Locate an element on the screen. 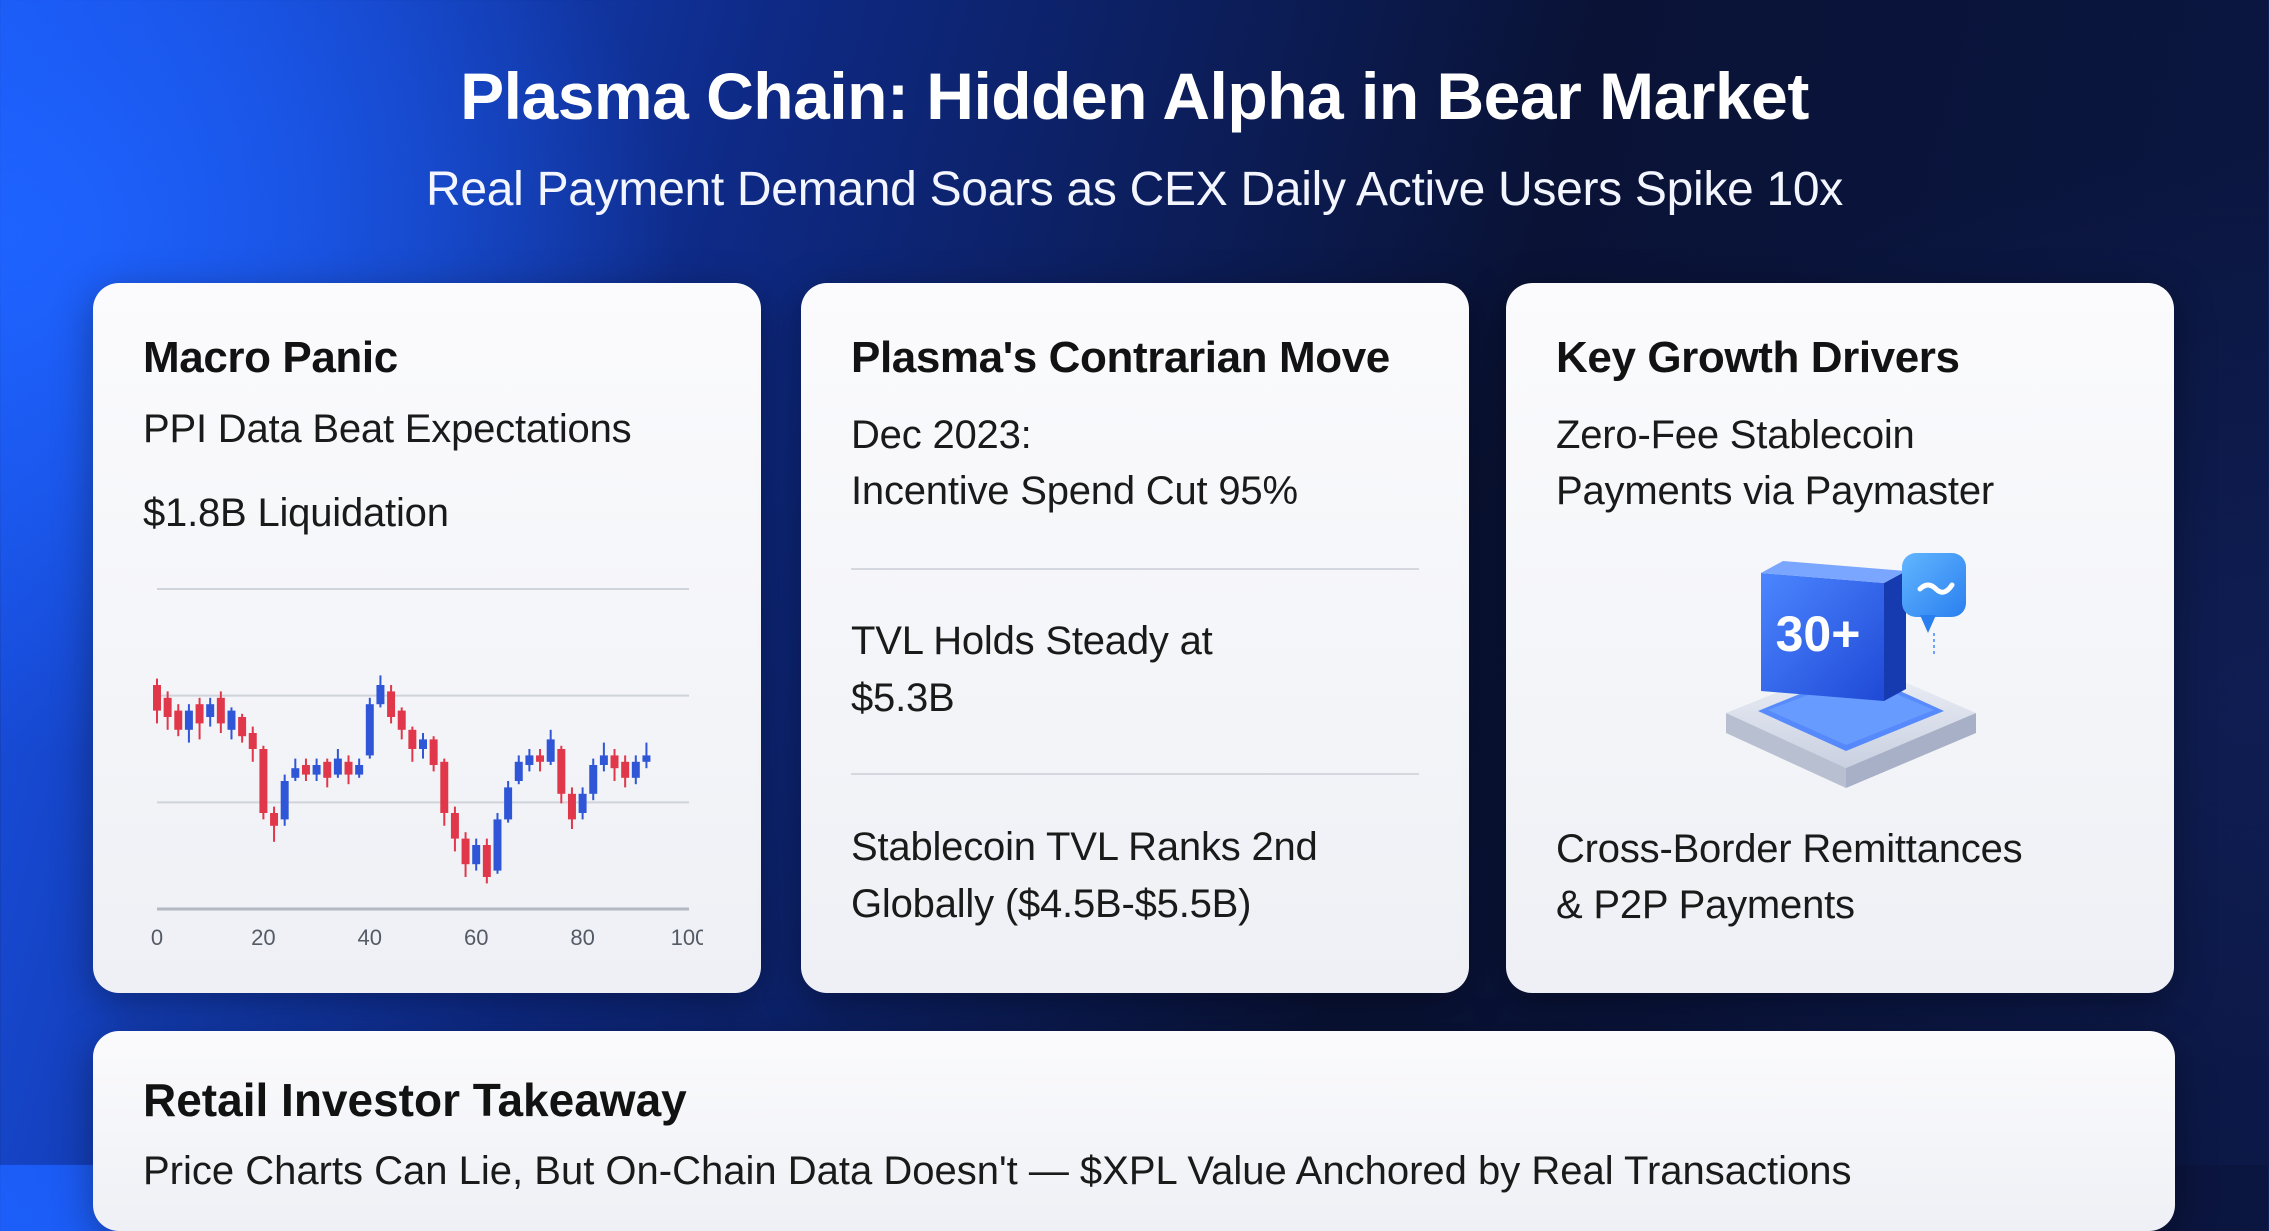 This screenshot has width=2269, height=1231. tvl-steady-line: TVL Holds Steady at is located at coordinates (1032, 641).